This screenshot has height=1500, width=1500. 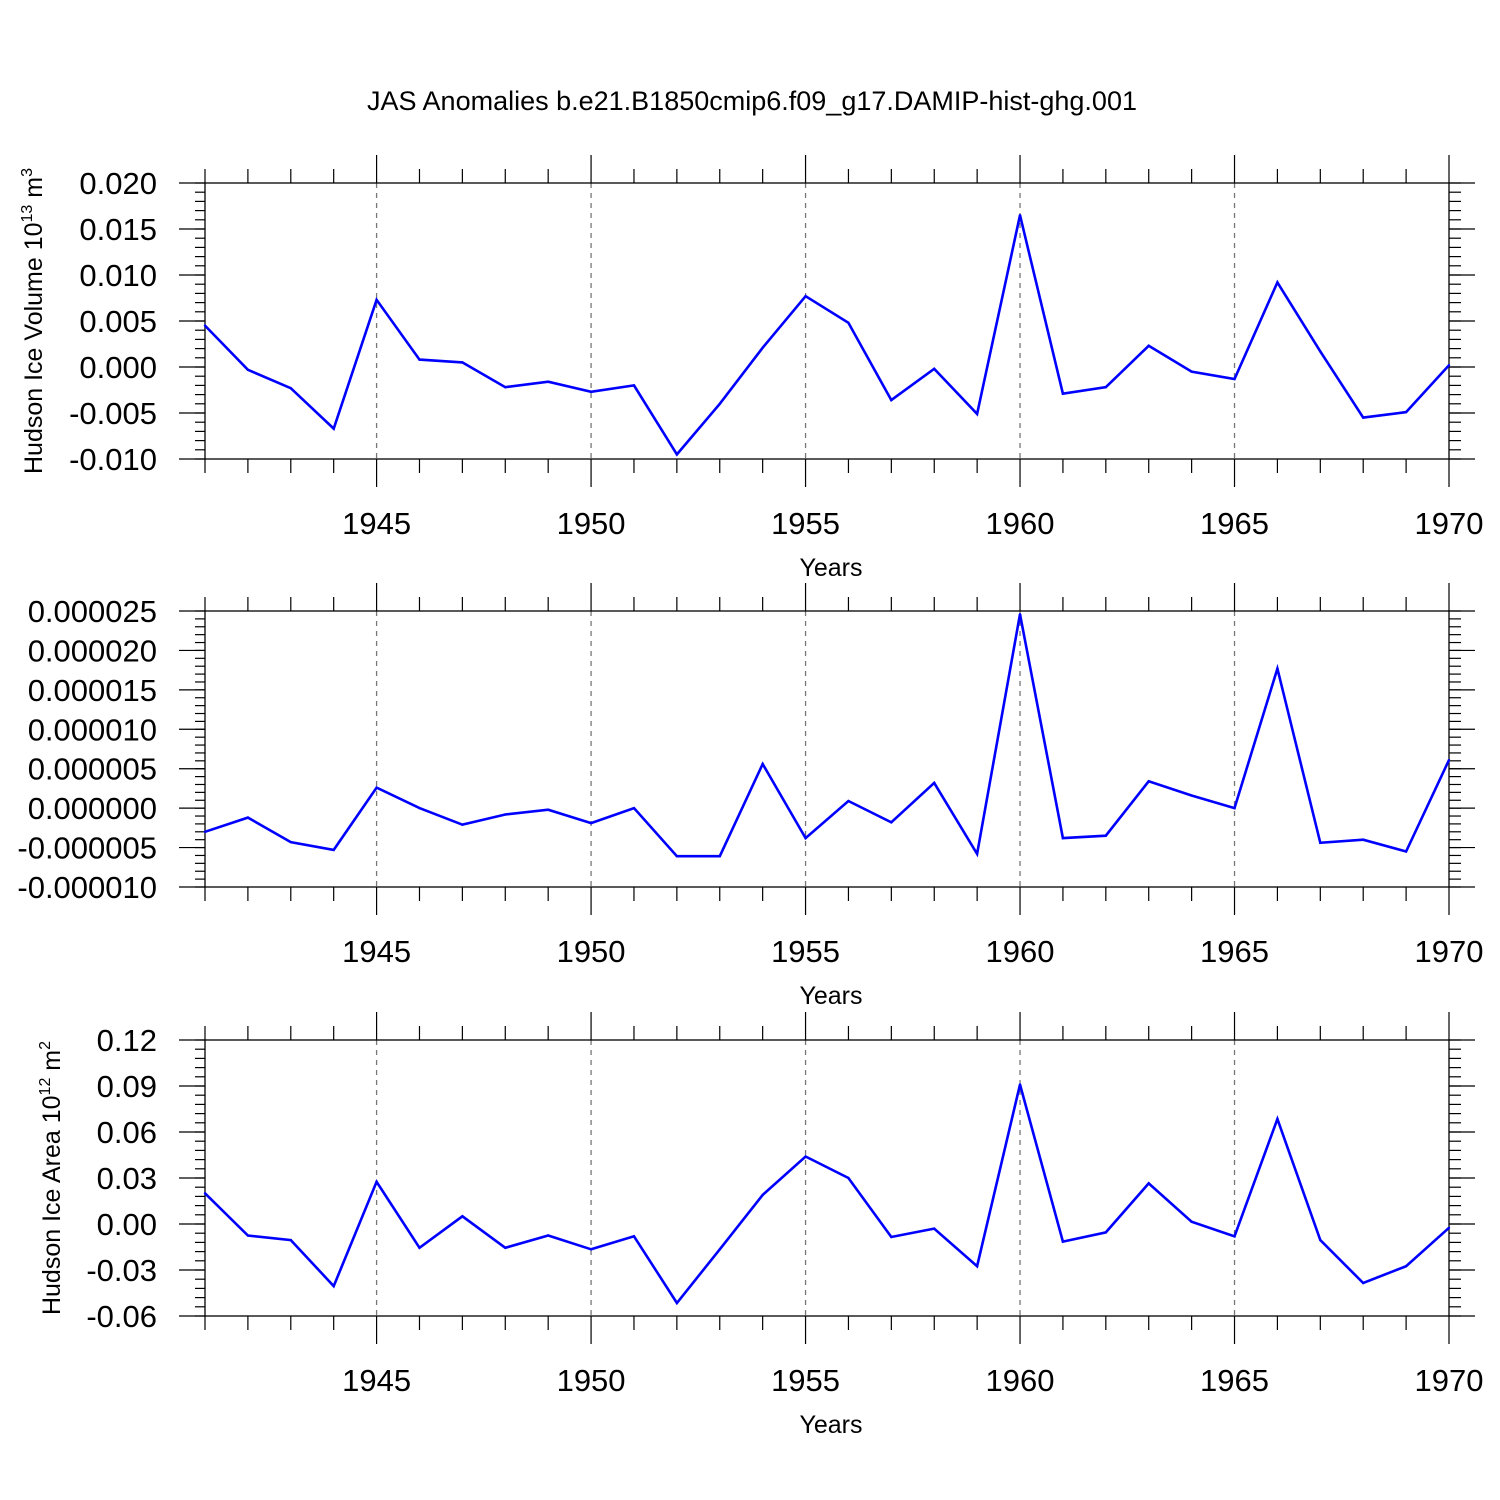 I want to click on y-tick-label: 0.000020, so click(x=92, y=650).